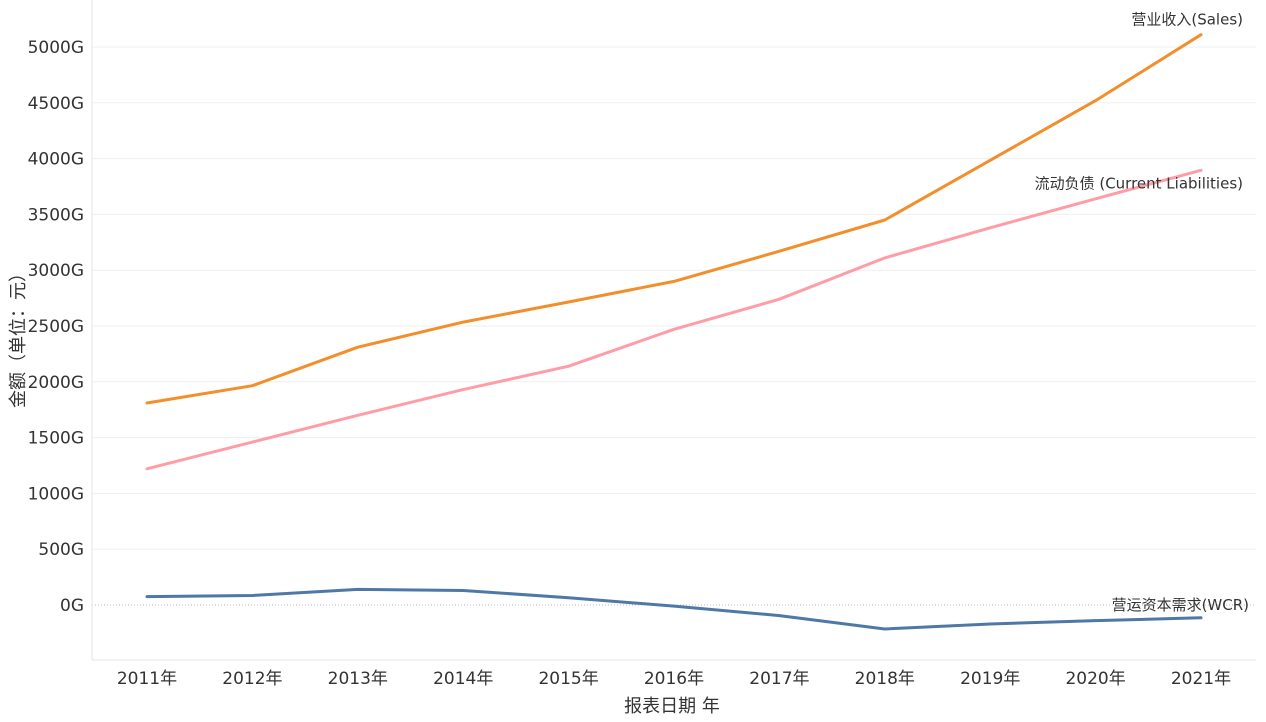  Describe the element at coordinates (147, 679) in the screenshot. I see `x-tick-label: 2011年` at that location.